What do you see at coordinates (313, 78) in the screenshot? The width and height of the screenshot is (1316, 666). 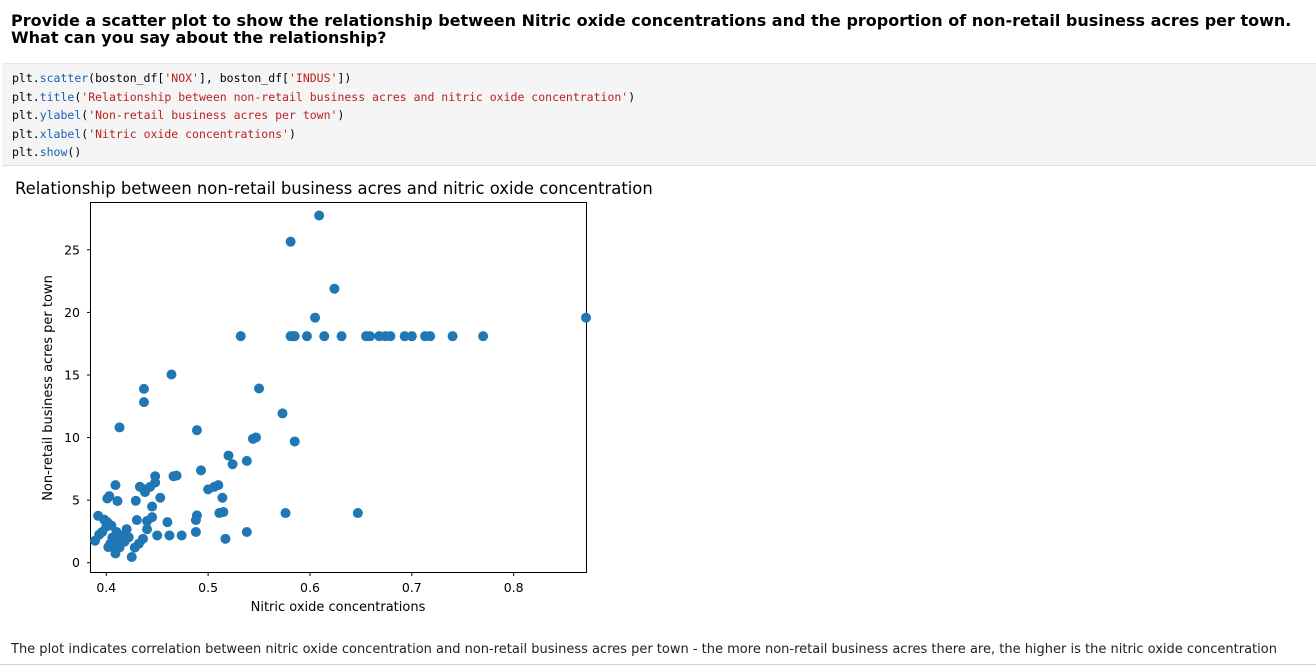 I see `code-token: 'INDUS'` at bounding box center [313, 78].